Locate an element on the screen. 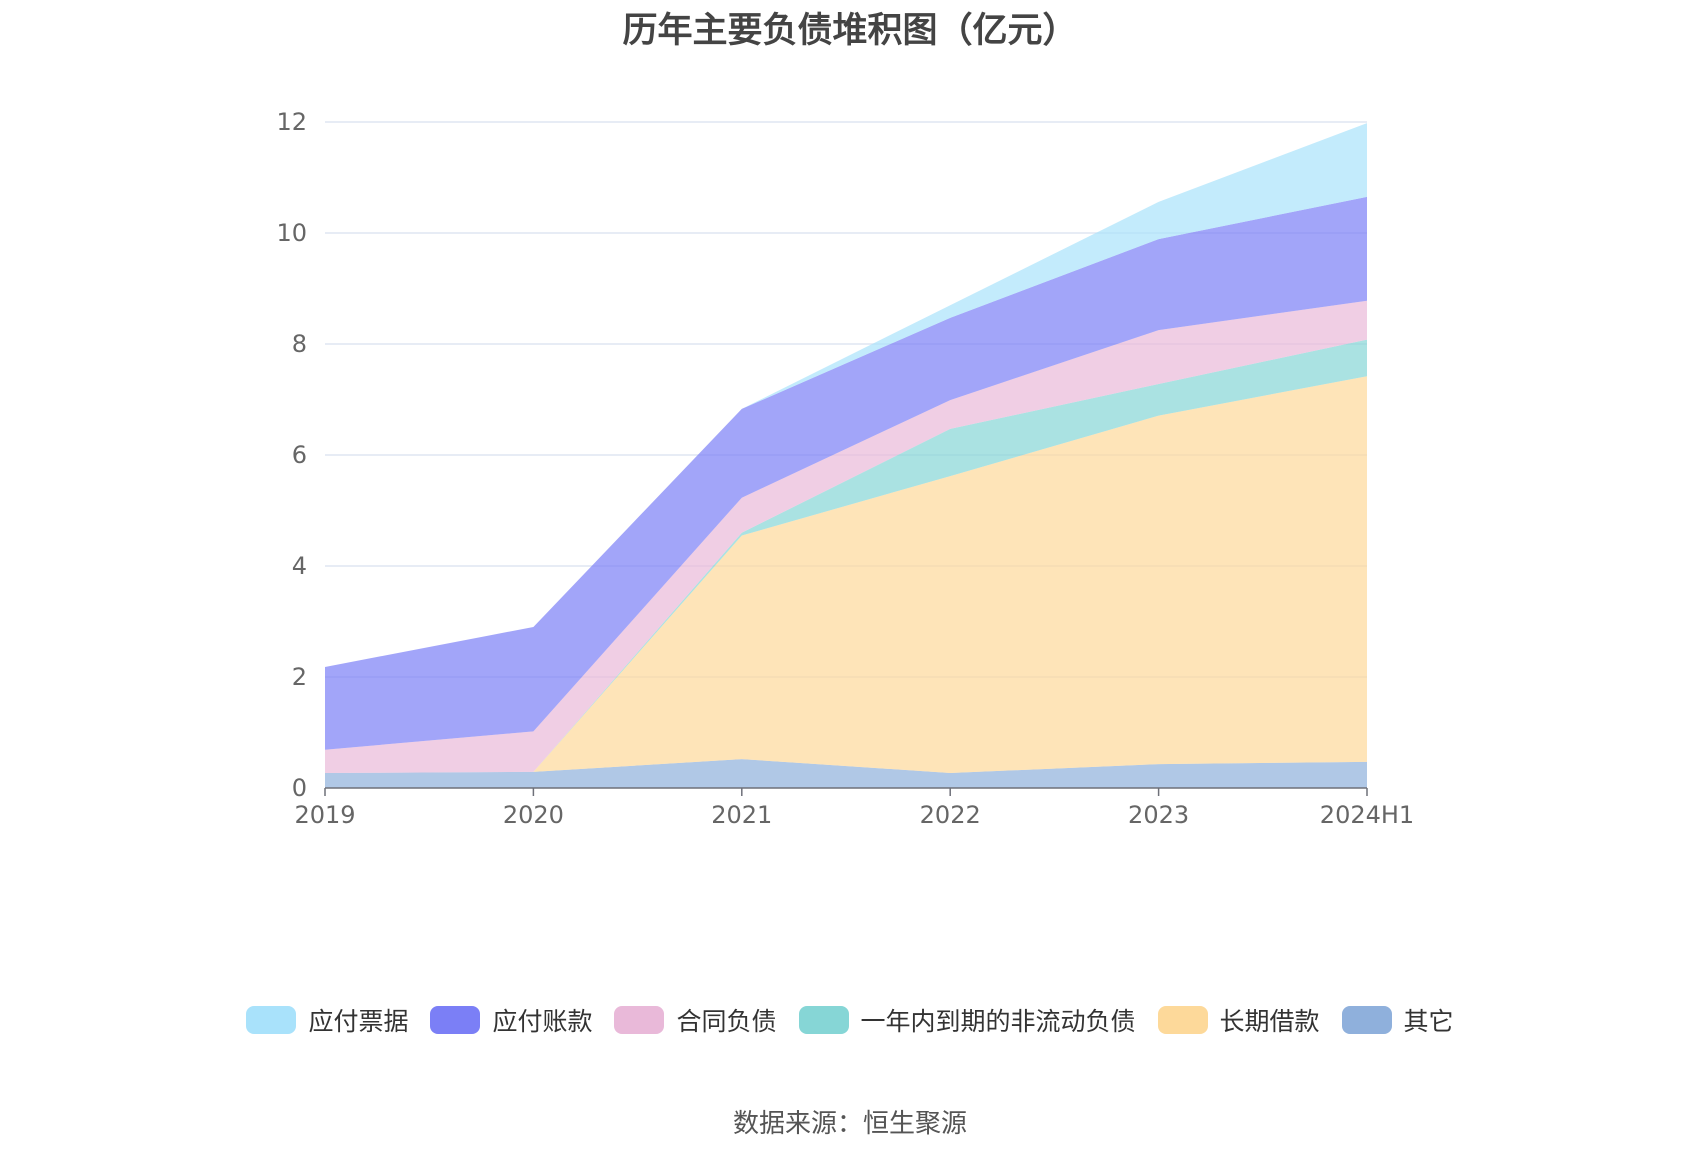  legend-item: 其它 is located at coordinates (1397, 1020).